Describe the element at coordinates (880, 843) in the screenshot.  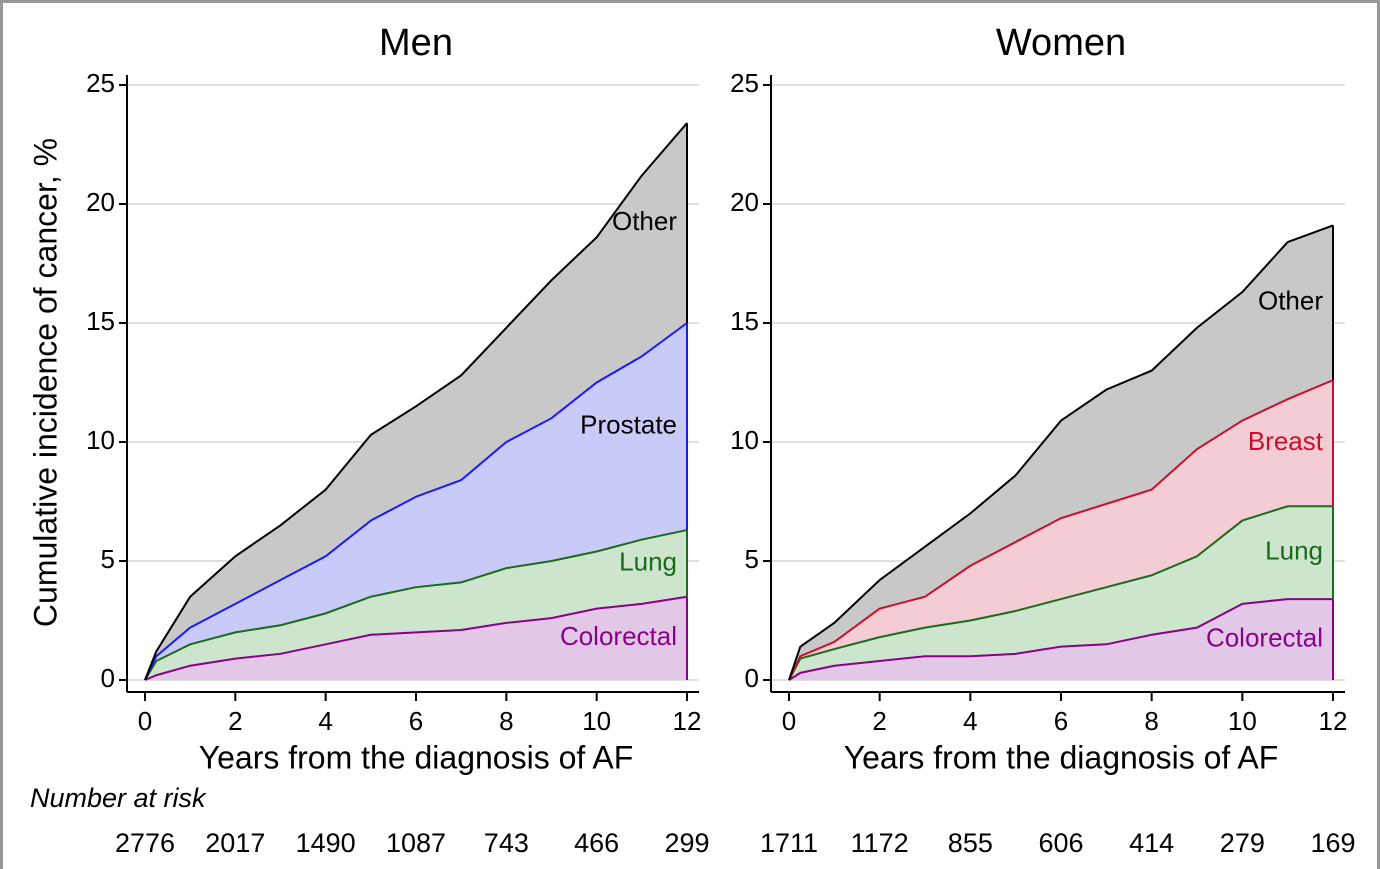
I see `at-risk-count: 1172` at that location.